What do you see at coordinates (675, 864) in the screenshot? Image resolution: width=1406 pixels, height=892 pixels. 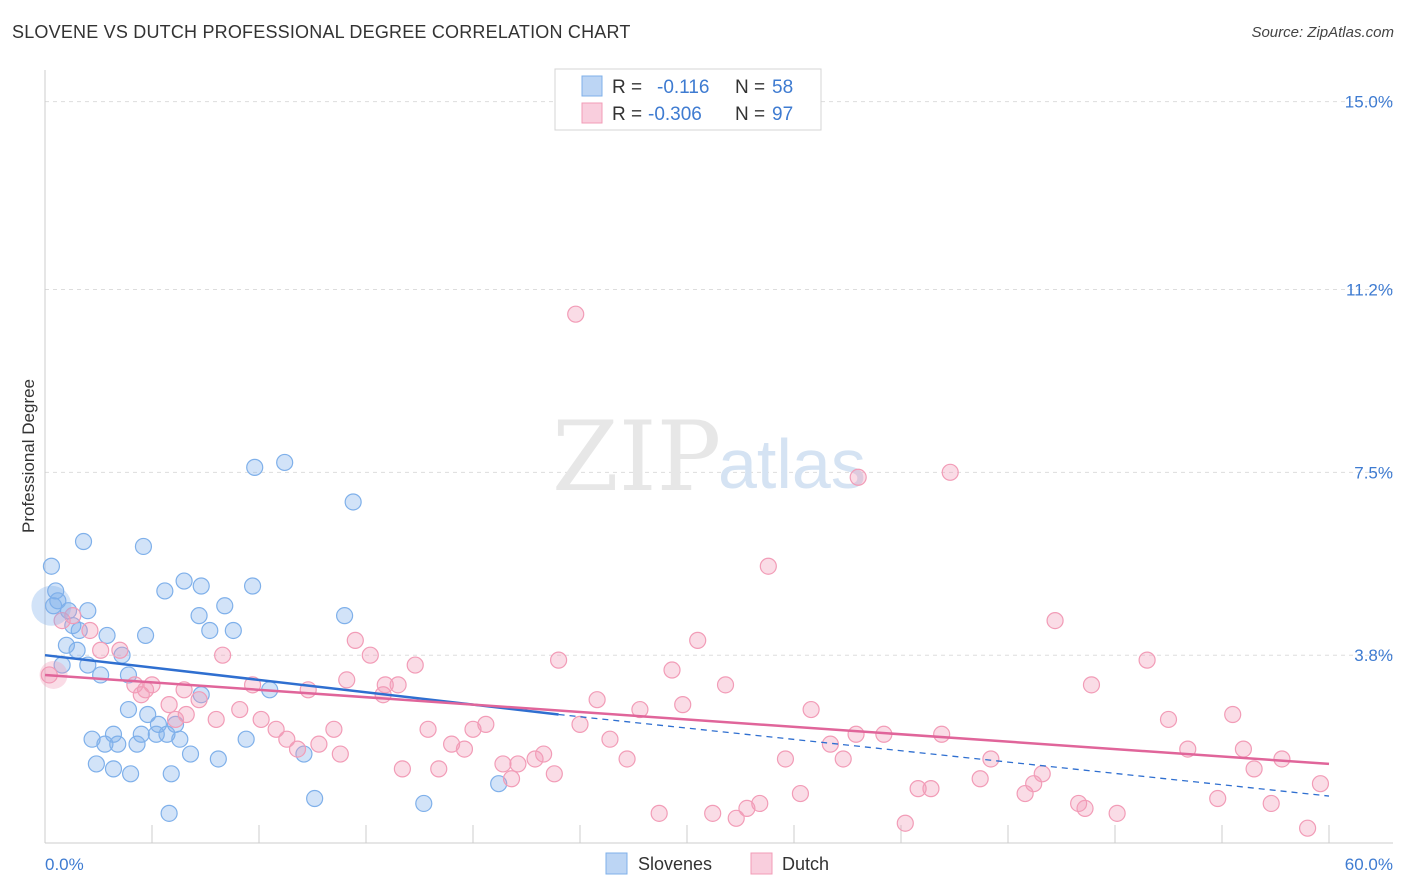 I see `bottom-legend-slovenes: Slovenes` at bounding box center [675, 864].